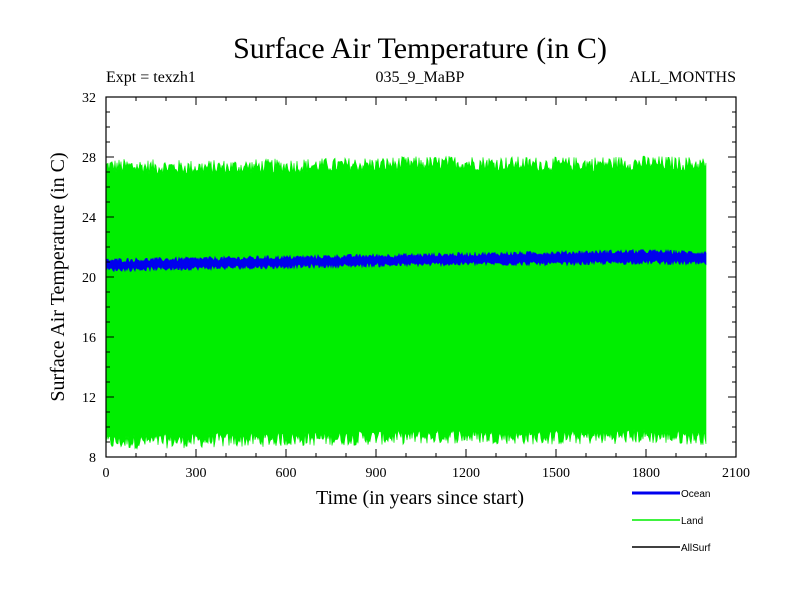  Describe the element at coordinates (92, 458) in the screenshot. I see `y-tick-label: 8` at that location.